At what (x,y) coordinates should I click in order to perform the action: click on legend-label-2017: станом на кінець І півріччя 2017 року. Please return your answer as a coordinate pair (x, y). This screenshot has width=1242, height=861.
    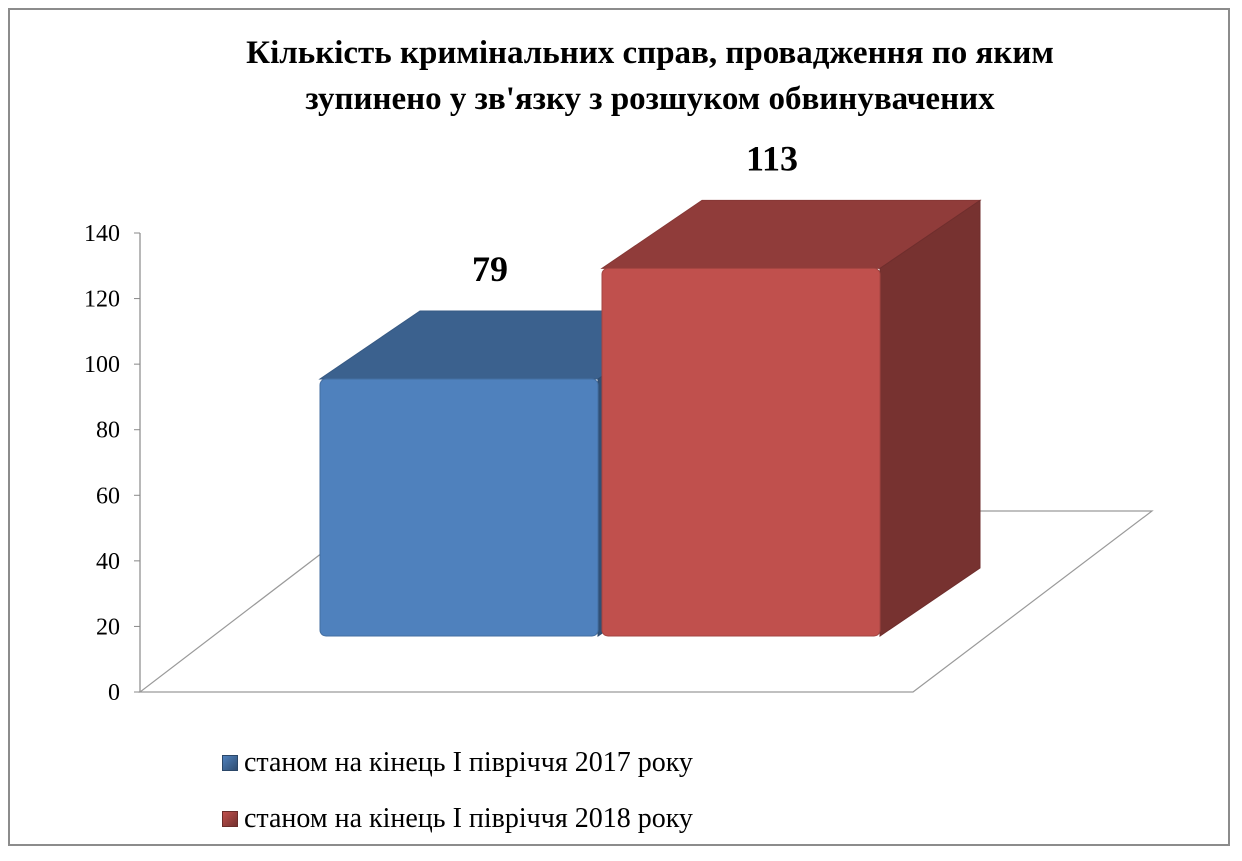
    Looking at the image, I should click on (468, 762).